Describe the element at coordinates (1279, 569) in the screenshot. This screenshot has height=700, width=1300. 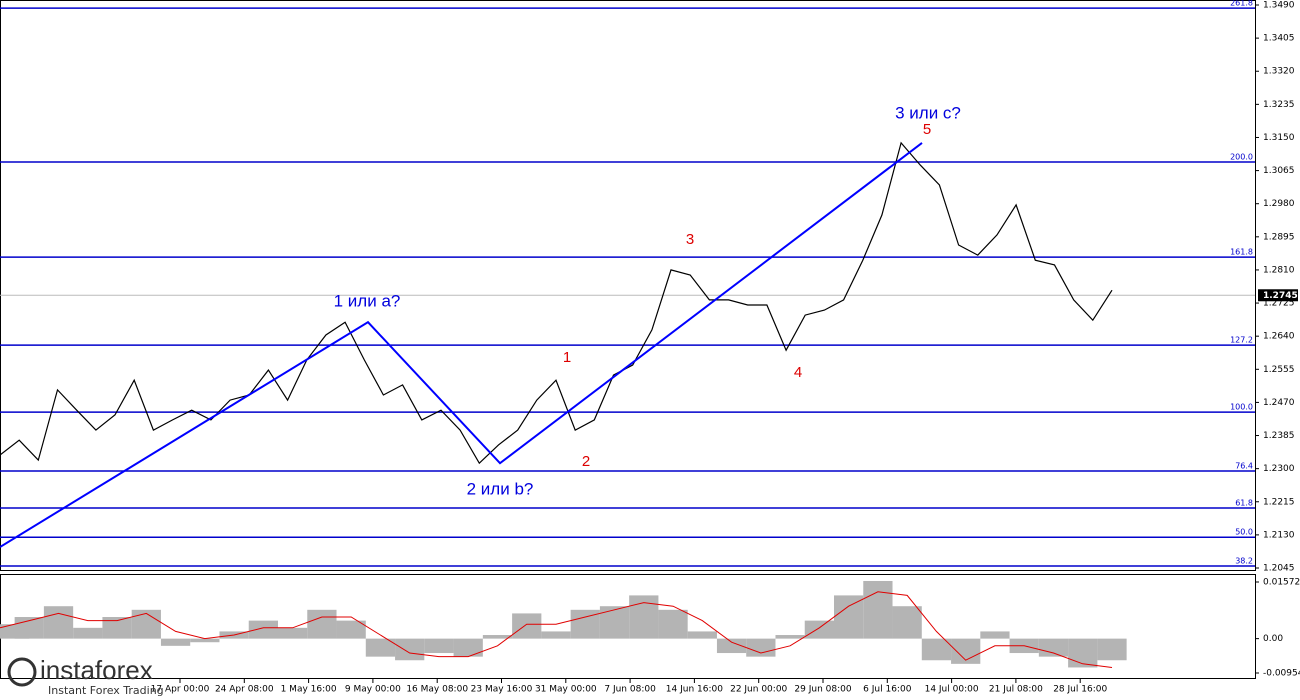
I see `y-tick-label: 1.2045` at that location.